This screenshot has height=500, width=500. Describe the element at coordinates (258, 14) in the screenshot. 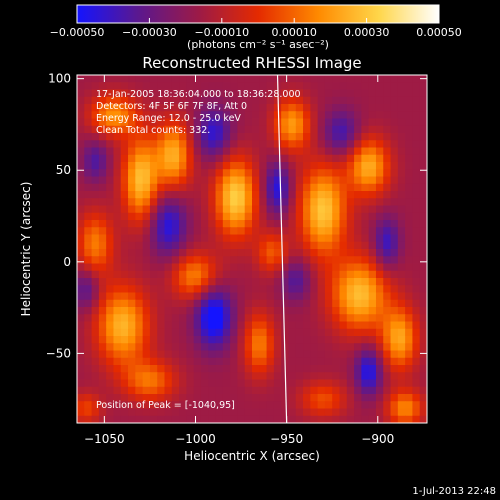

I see `colorbar` at that location.